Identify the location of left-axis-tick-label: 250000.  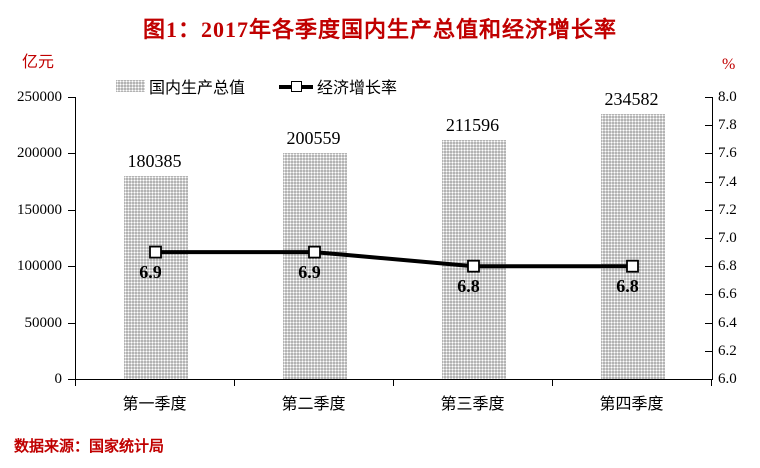
(39, 97).